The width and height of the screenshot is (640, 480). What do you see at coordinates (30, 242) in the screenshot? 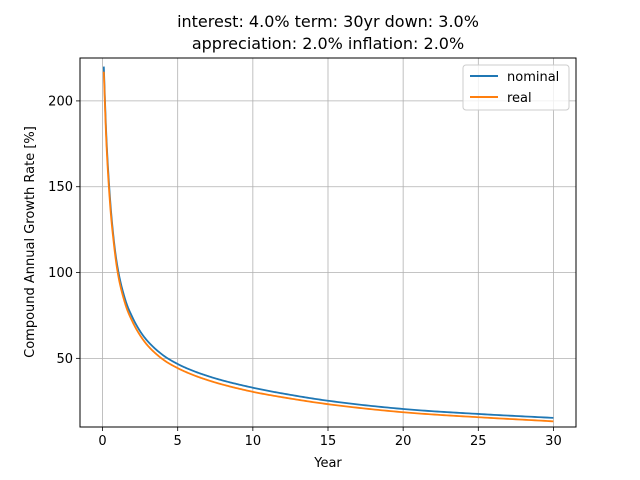
I see `y-axis-label: Compound Annual Growth Rate [%]` at bounding box center [30, 242].